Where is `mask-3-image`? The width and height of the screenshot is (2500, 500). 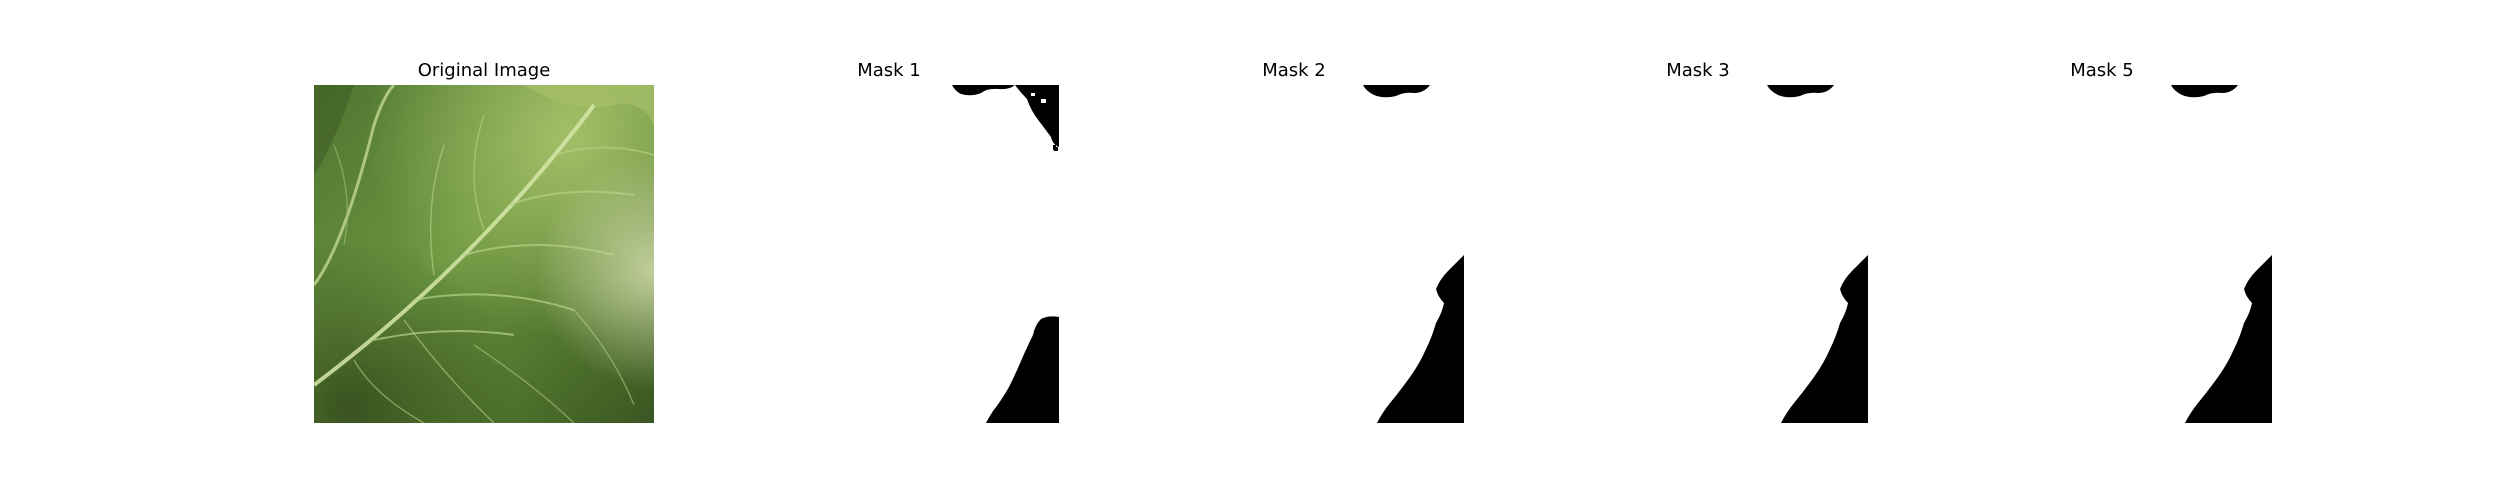
mask-3-image is located at coordinates (1698, 254).